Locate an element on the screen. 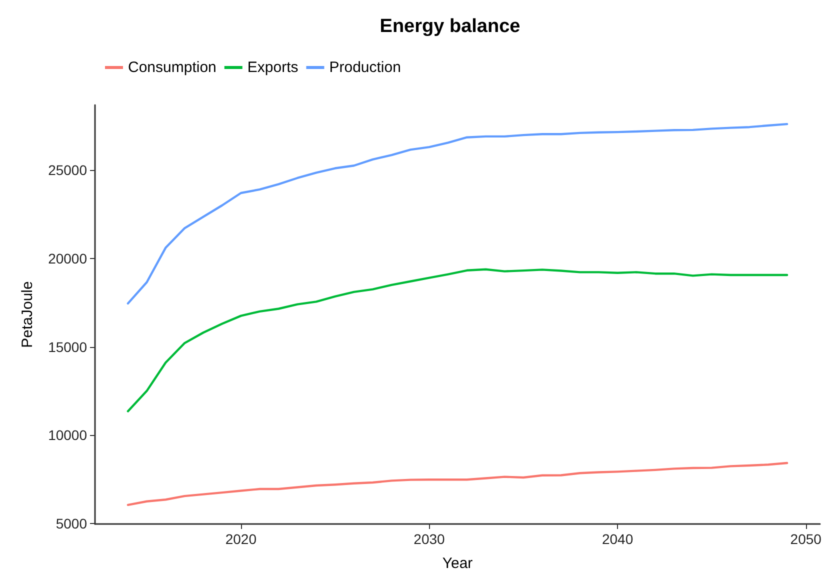  x-tick-label: 2040 is located at coordinates (618, 539).